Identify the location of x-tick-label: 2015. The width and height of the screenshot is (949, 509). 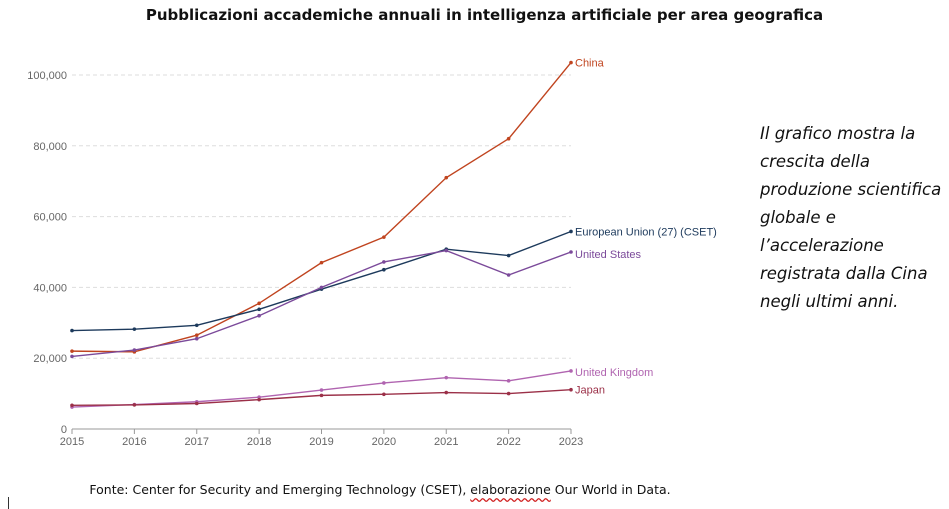
(72, 442).